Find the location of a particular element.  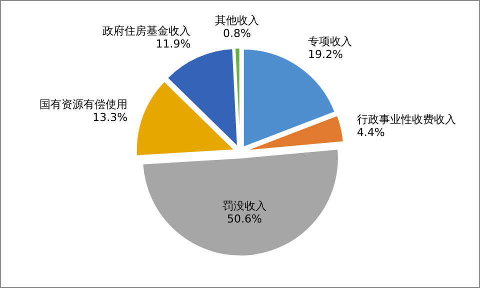

slice-label: 政府住房基金收入 is located at coordinates (146, 31).